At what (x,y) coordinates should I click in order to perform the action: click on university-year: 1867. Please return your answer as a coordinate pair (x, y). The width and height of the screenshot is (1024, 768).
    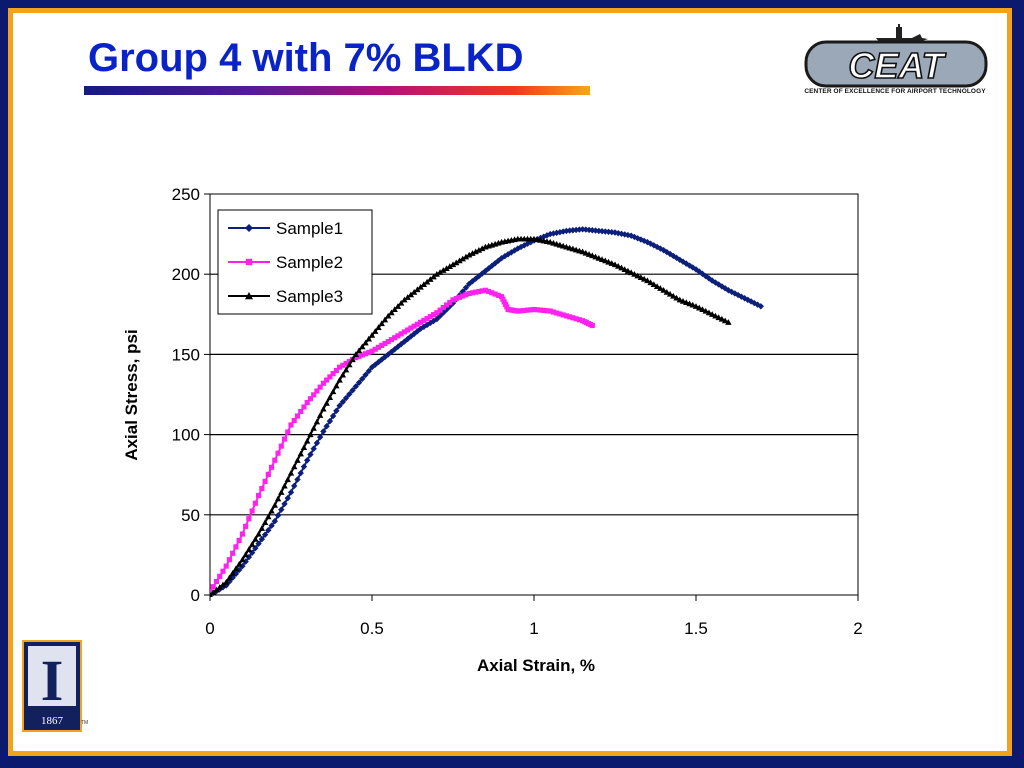
    Looking at the image, I should click on (52, 721).